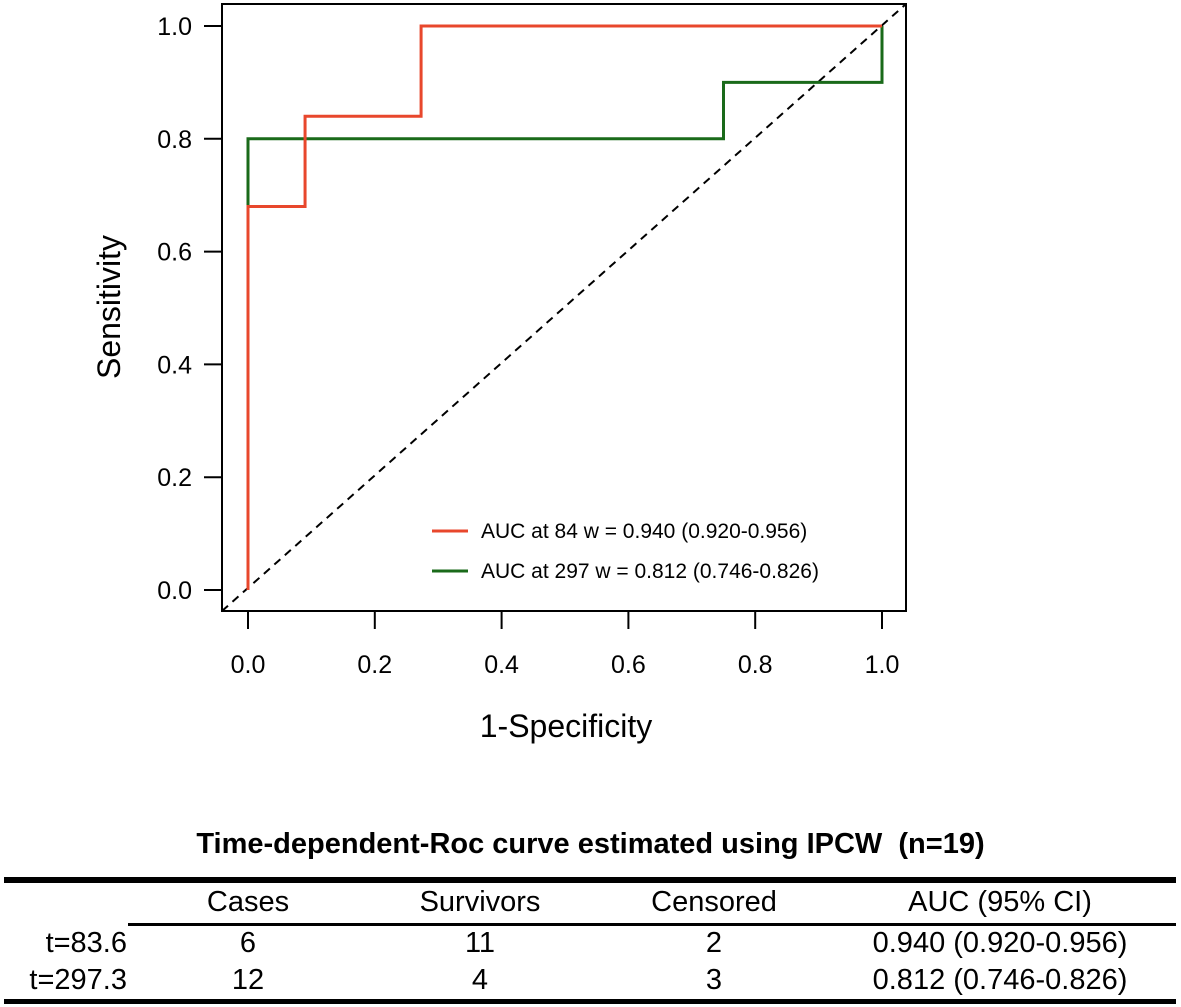 The height and width of the screenshot is (1007, 1181). Describe the element at coordinates (755, 665) in the screenshot. I see `x-tick-label: 0.8` at that location.